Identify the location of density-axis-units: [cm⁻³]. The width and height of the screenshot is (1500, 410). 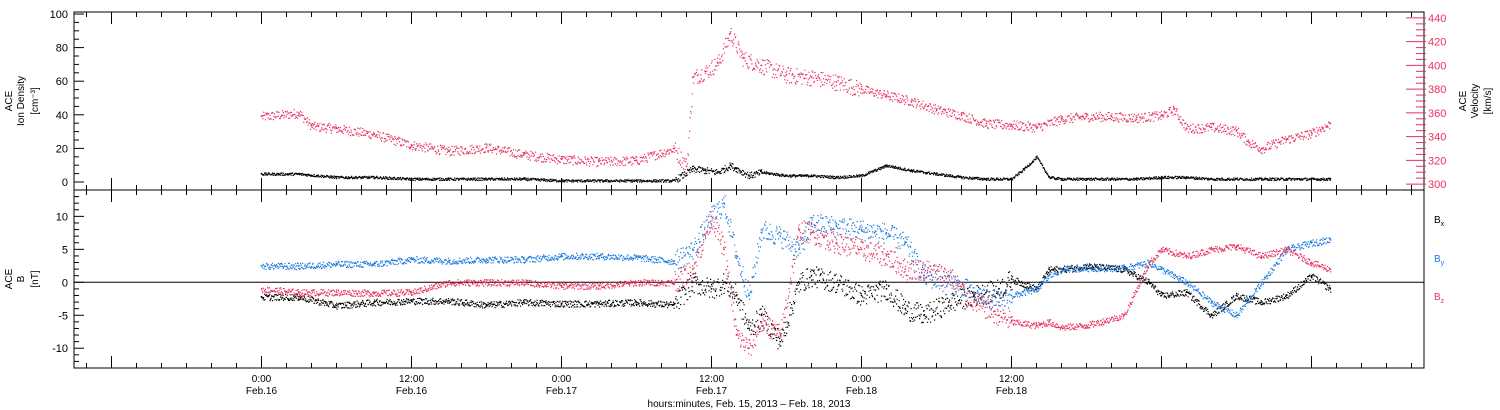
(35, 101).